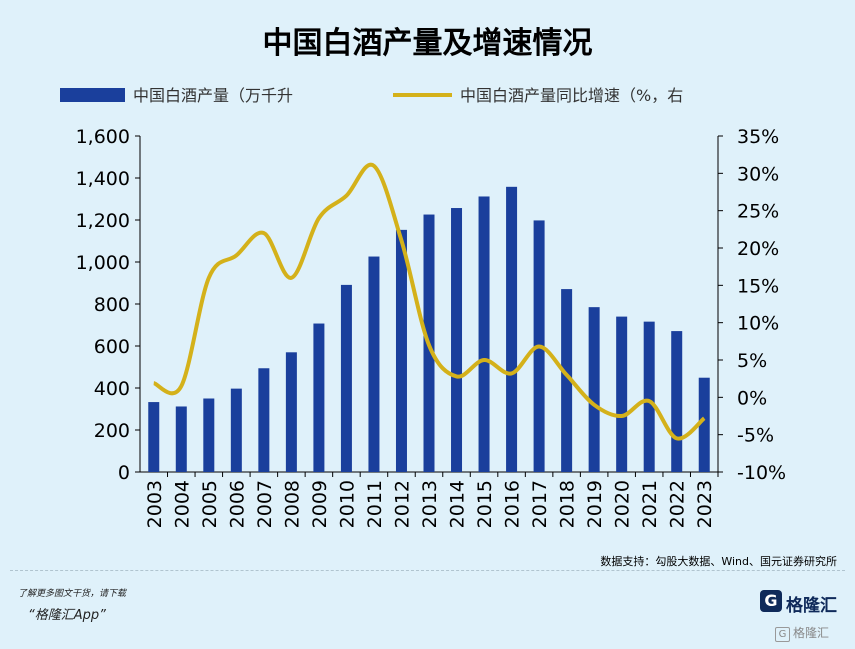 The image size is (855, 649). Describe the element at coordinates (320, 504) in the screenshot. I see `x-tick-label: 2009` at that location.